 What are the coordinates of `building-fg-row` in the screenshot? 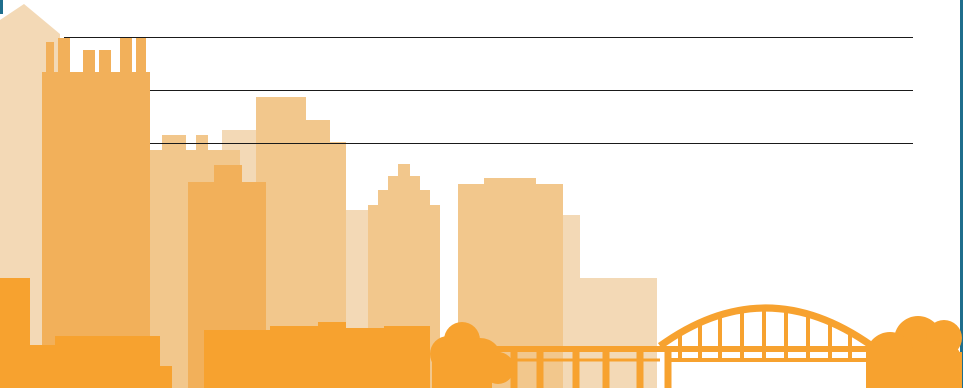 It's located at (317, 355).